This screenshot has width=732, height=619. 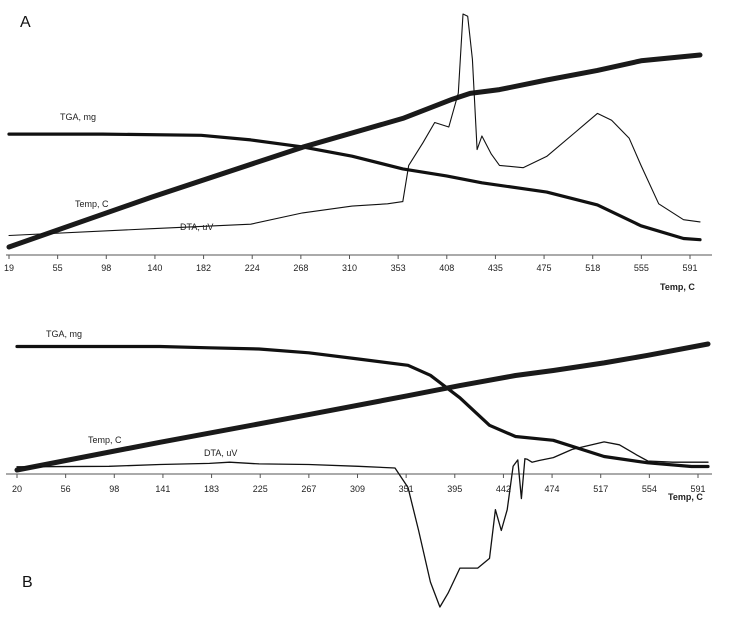 I want to click on panel-b-dta-label: DTA, uV, so click(x=220, y=453).